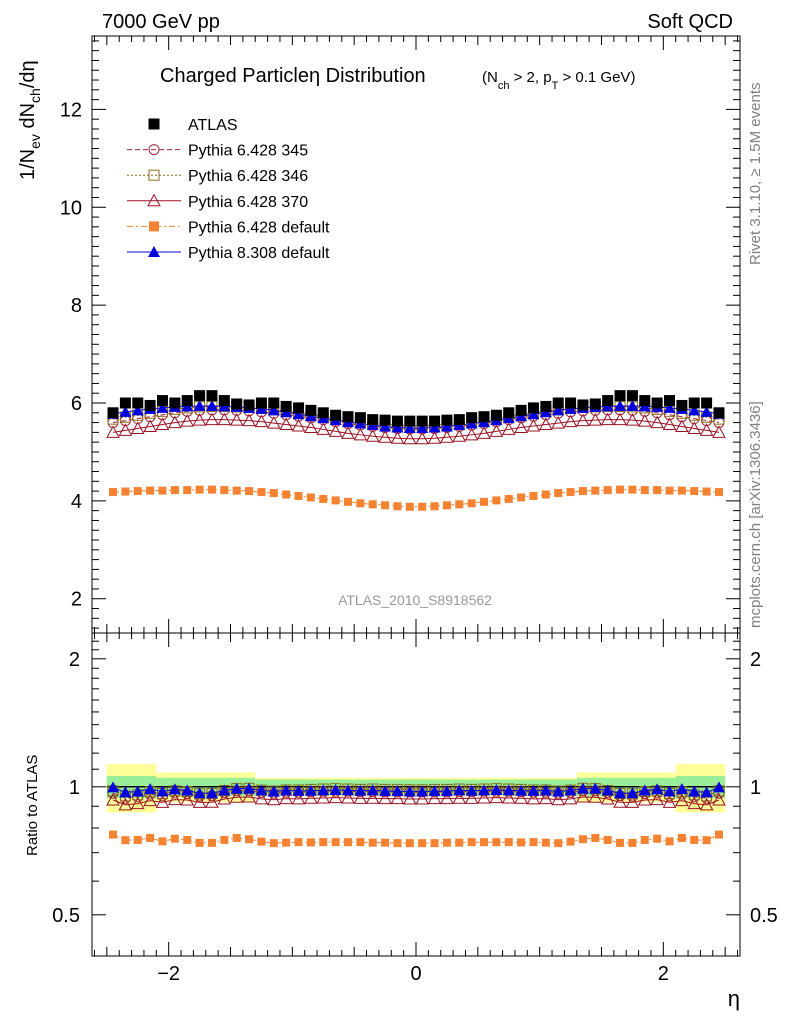 This screenshot has height=1024, width=786. Describe the element at coordinates (755, 660) in the screenshot. I see `ratio-y-tick-label-right: 2` at that location.